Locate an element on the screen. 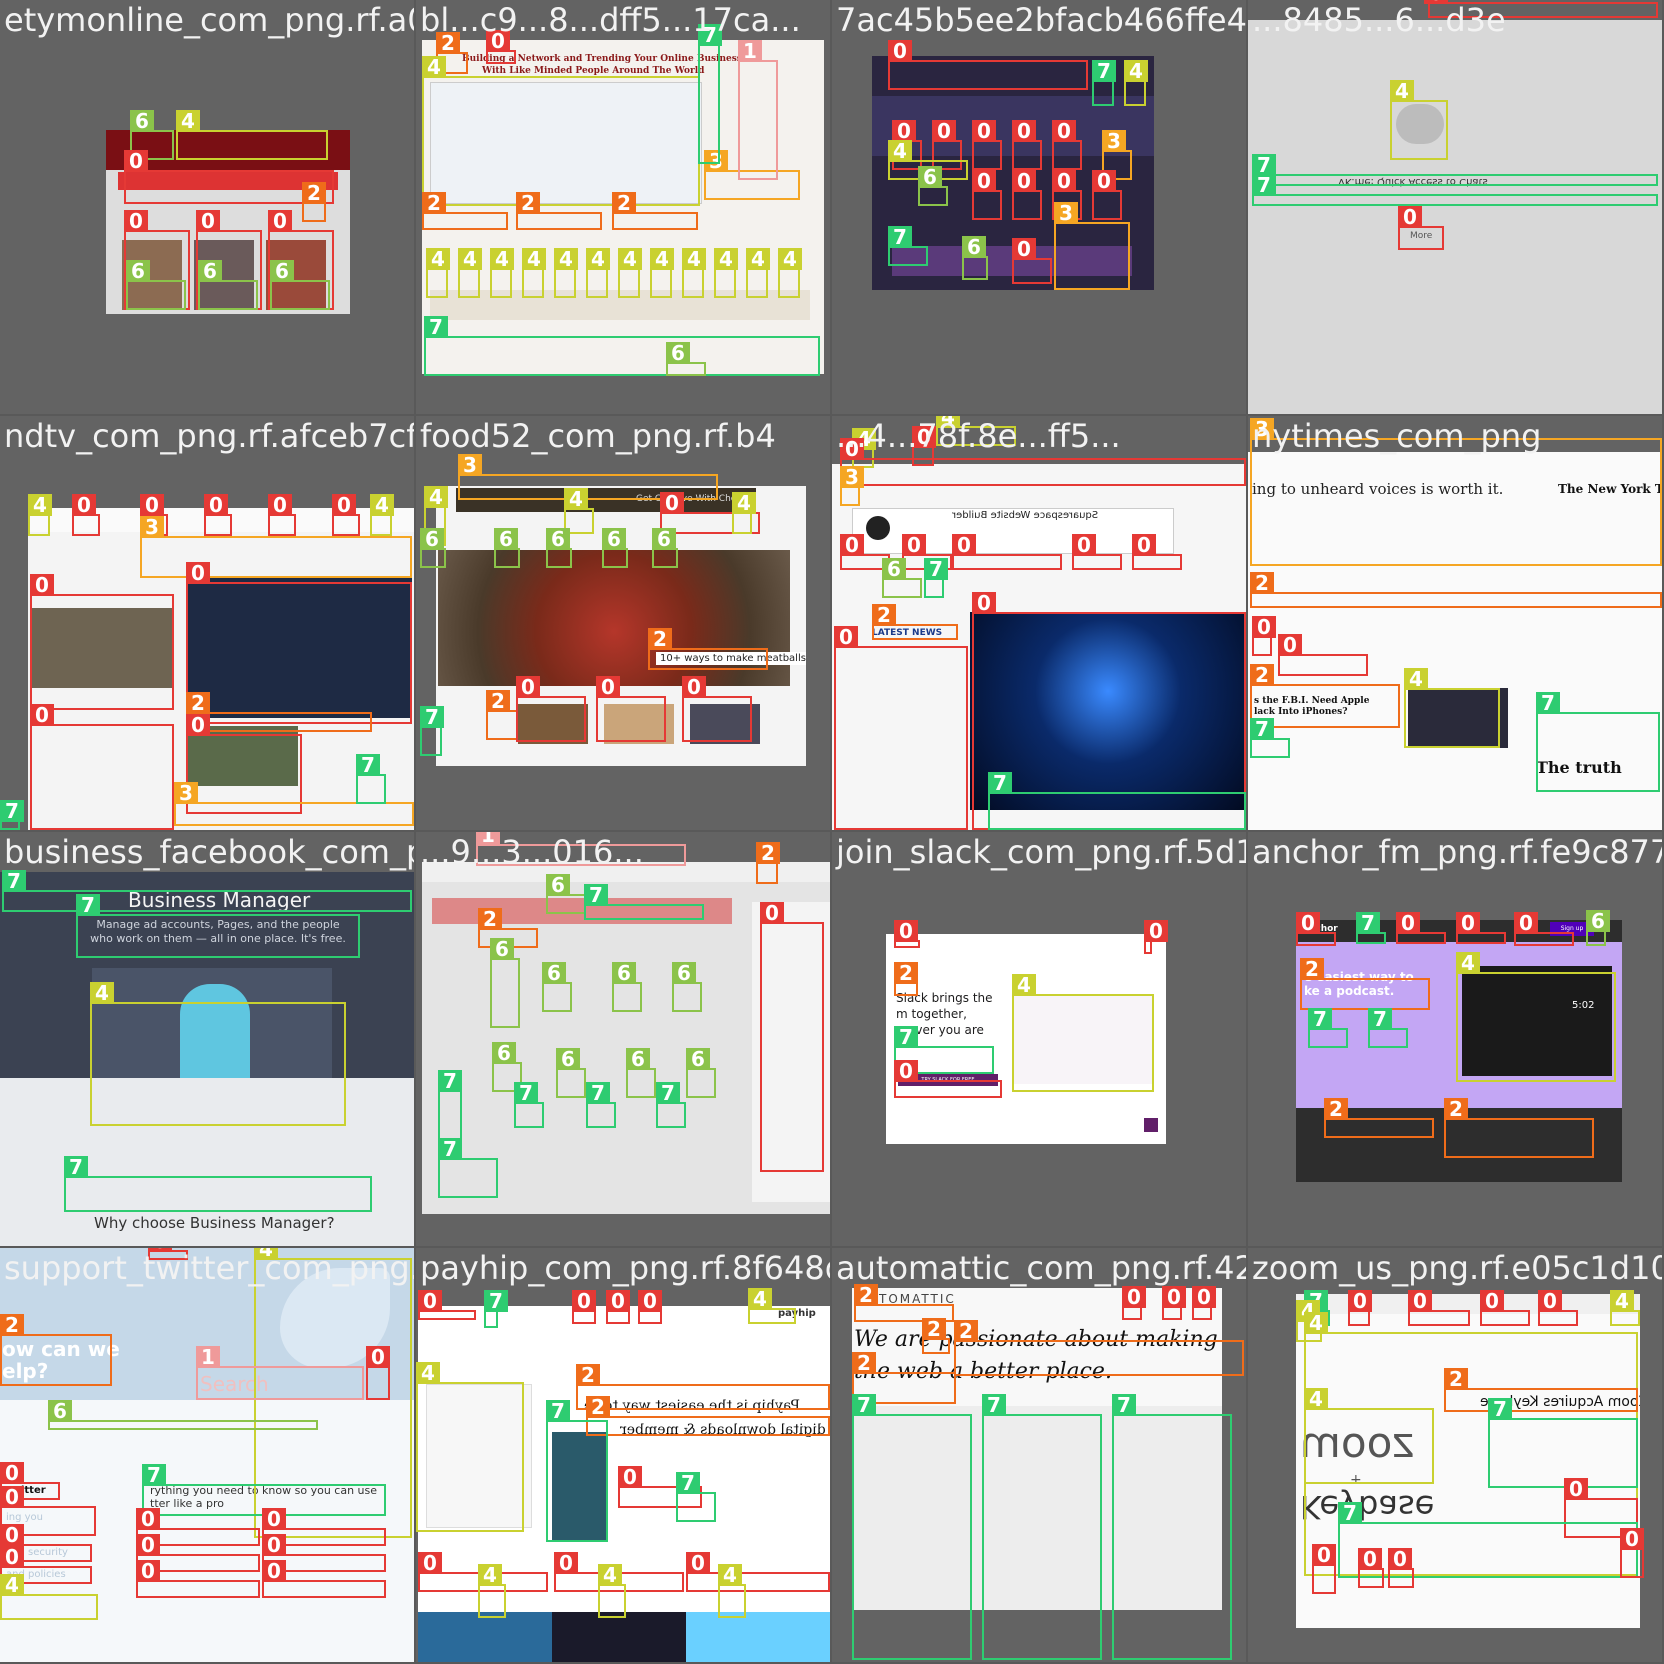 This screenshot has height=1664, width=1664. more-button: 0 More is located at coordinates (1421, 228).